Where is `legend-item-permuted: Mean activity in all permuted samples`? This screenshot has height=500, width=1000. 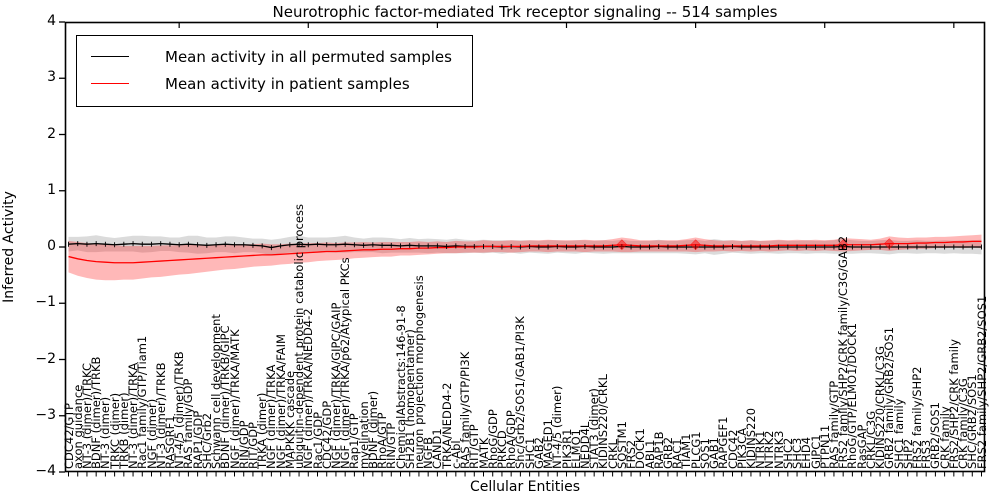
legend-item-permuted: Mean activity in all permuted samples is located at coordinates (271, 56).